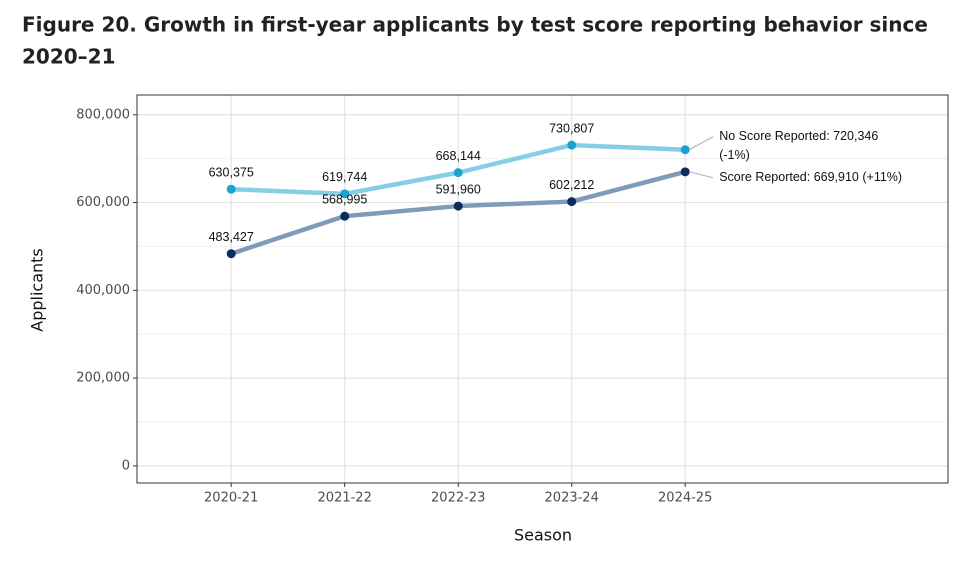  Describe the element at coordinates (103, 114) in the screenshot. I see `y-tick-label: 800,000` at that location.